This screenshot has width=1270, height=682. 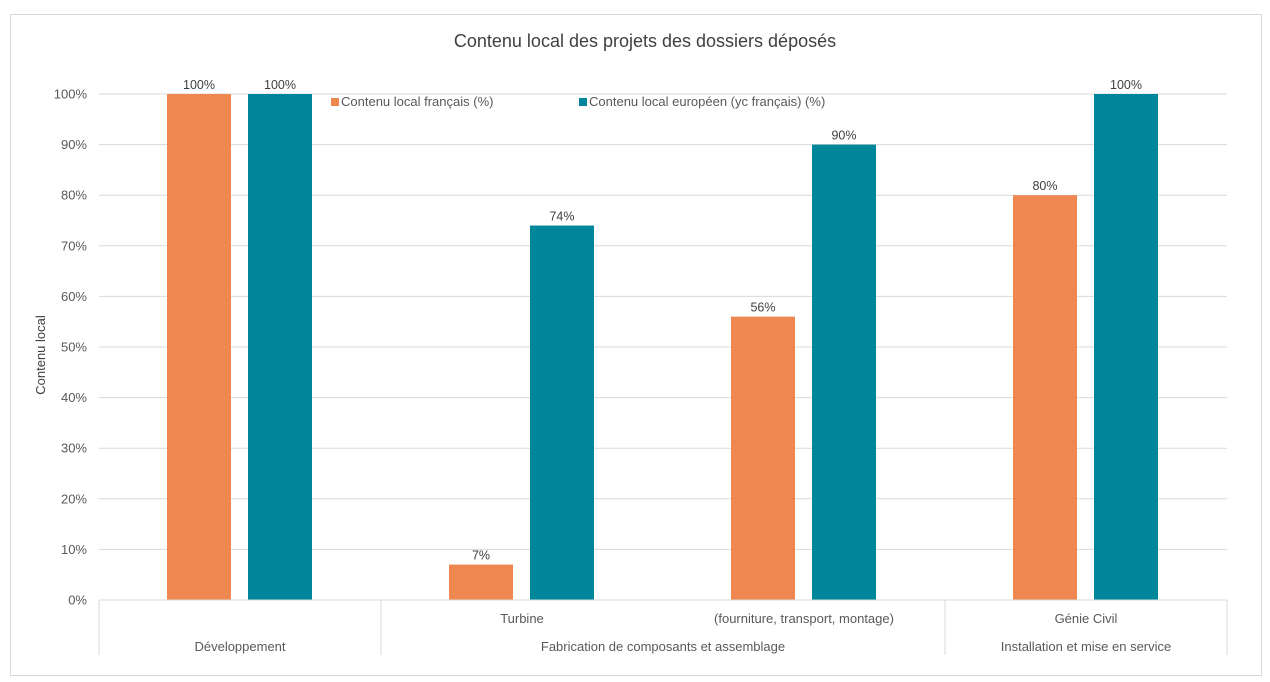 What do you see at coordinates (74, 144) in the screenshot?
I see `y-tick-label: 90%` at bounding box center [74, 144].